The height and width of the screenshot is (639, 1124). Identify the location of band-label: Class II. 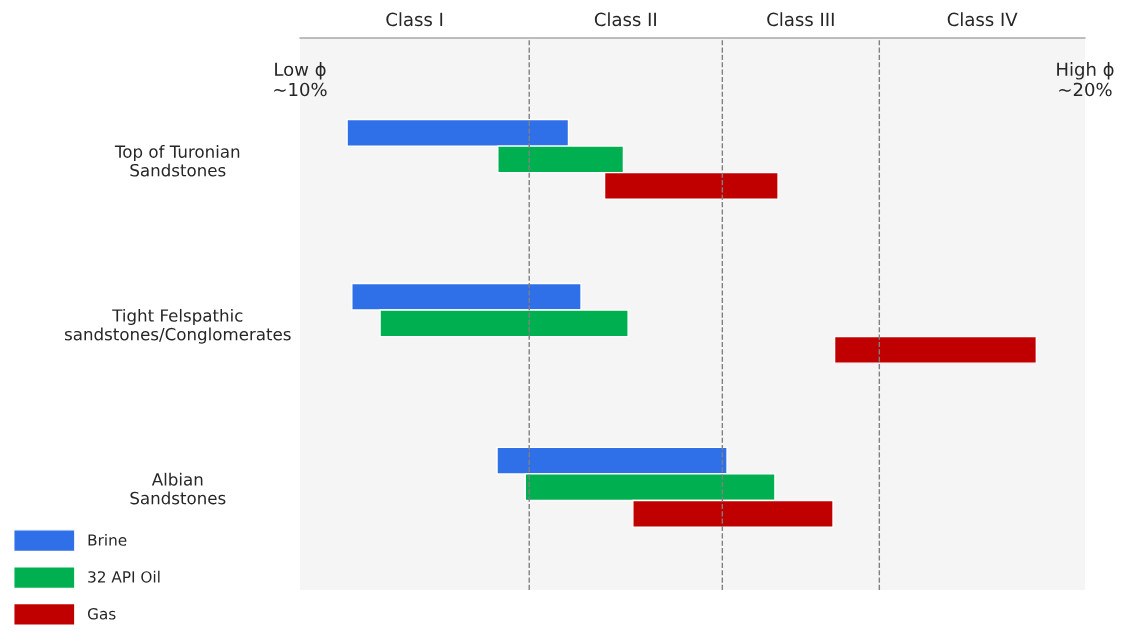
(625, 19).